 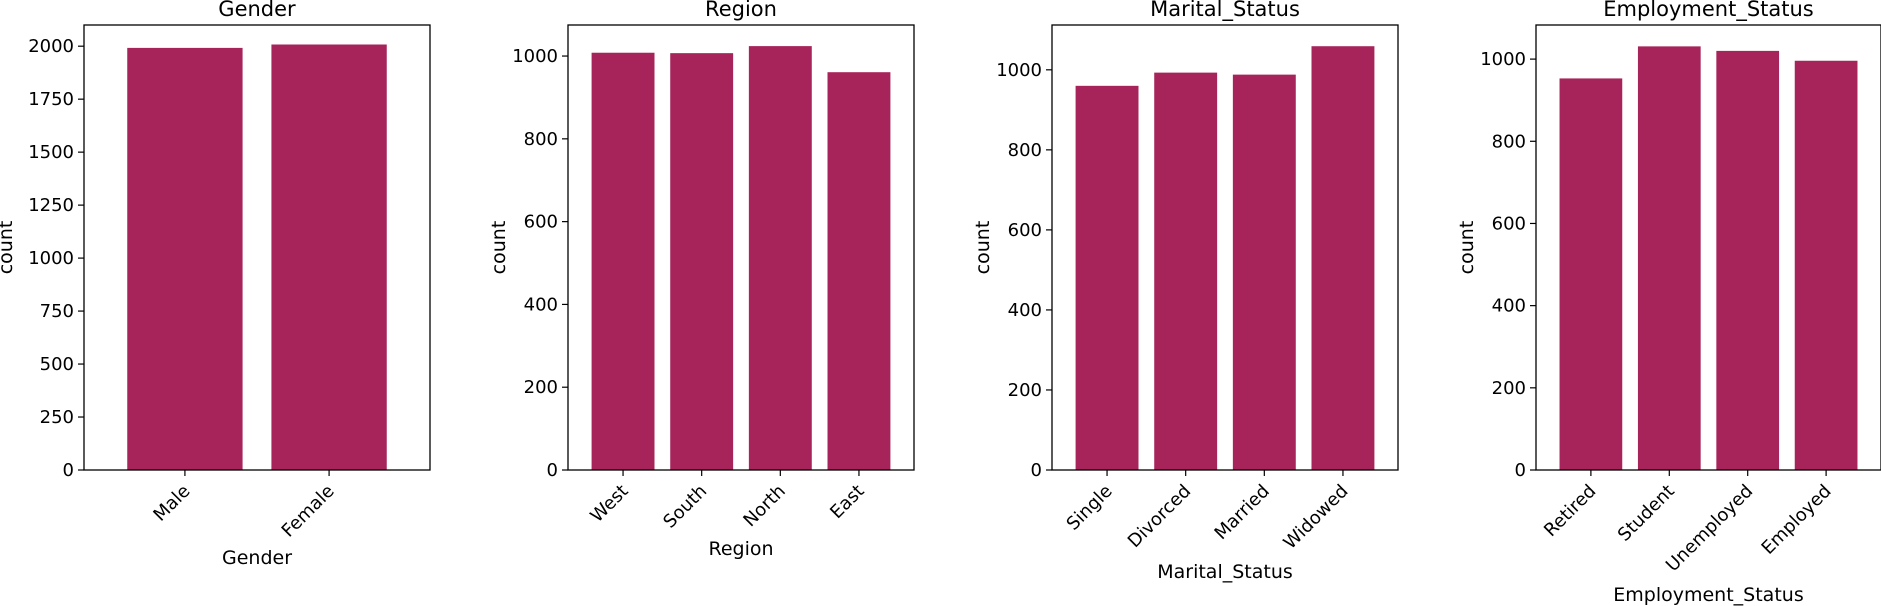 I want to click on x-tick-label: Widowed, so click(x=1316, y=517).